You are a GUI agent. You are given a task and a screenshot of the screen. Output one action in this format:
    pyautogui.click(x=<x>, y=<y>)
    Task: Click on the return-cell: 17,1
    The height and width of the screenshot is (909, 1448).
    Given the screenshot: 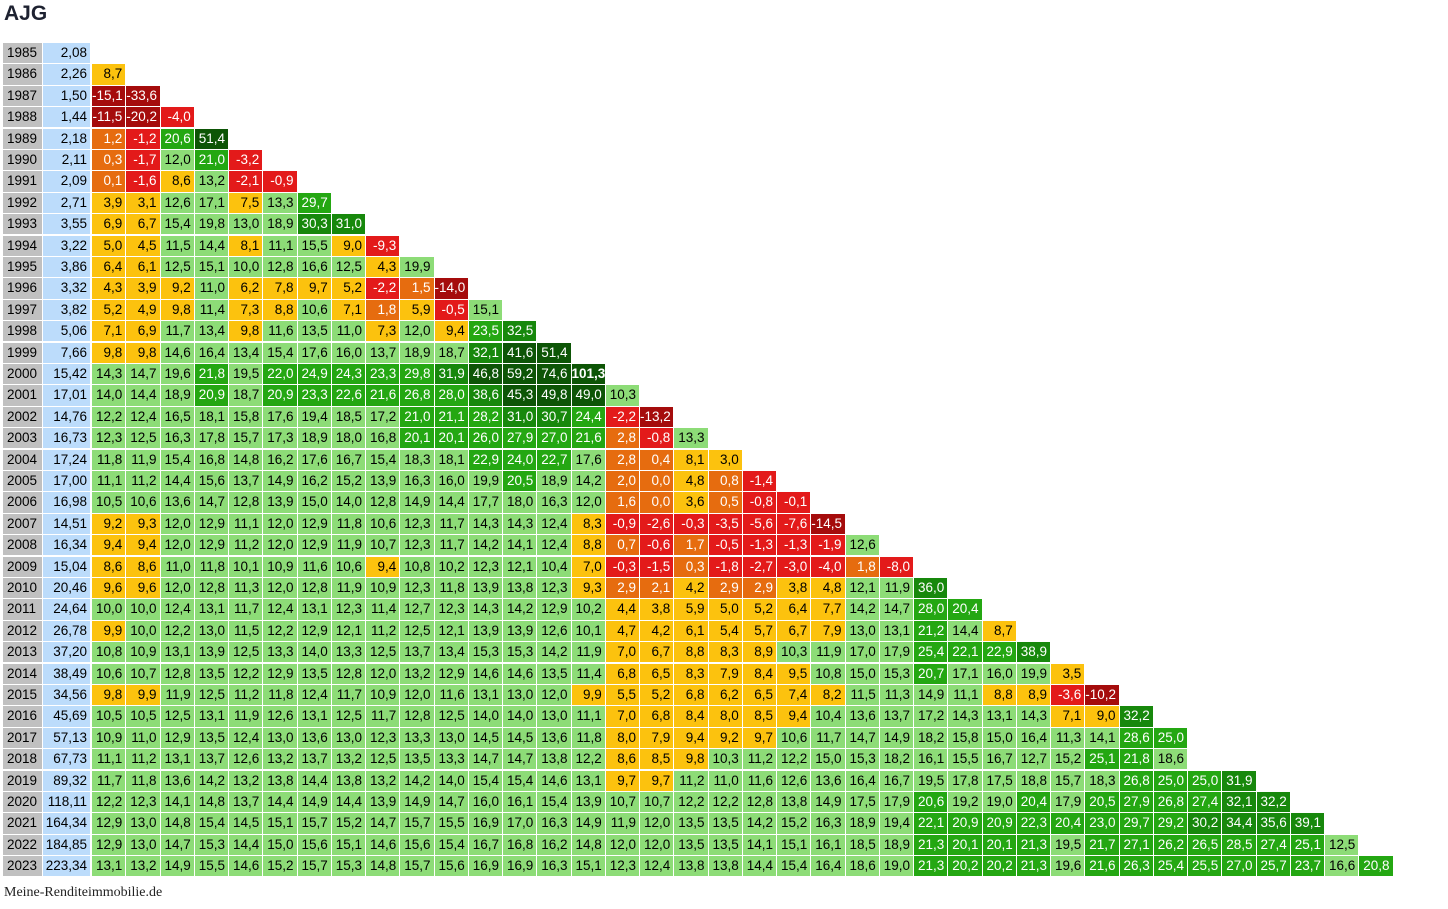 What is the action you would take?
    pyautogui.click(x=211, y=202)
    